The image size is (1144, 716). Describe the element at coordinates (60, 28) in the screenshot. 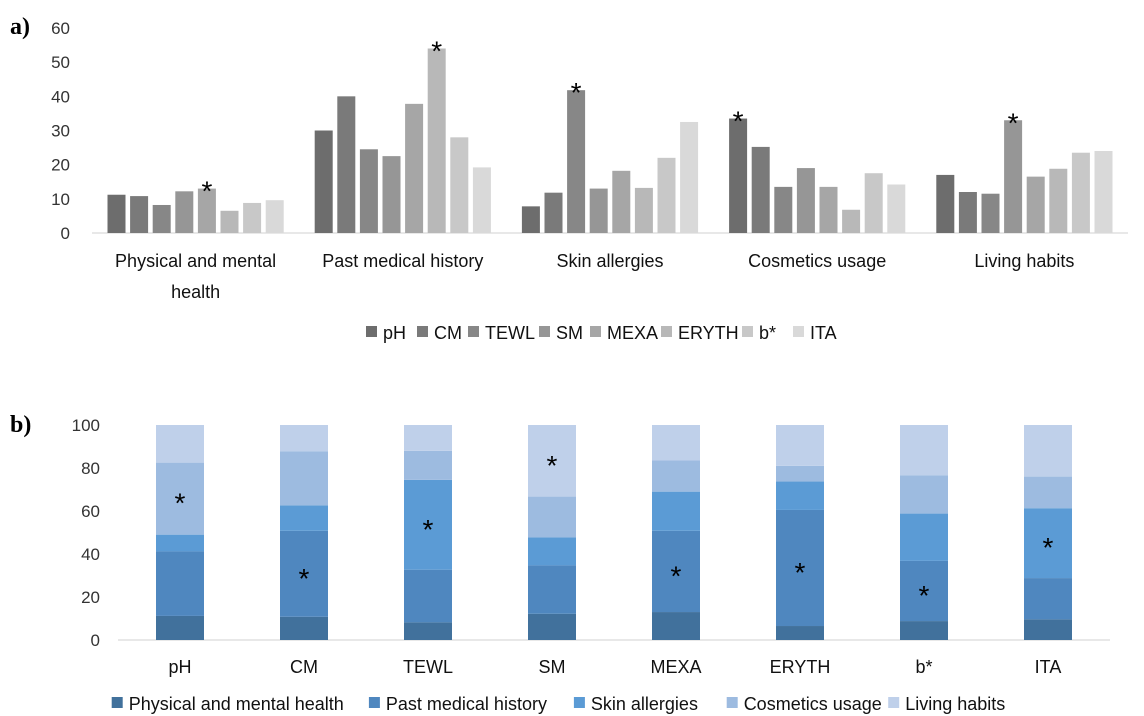

I see `y-tick-label: 60` at that location.